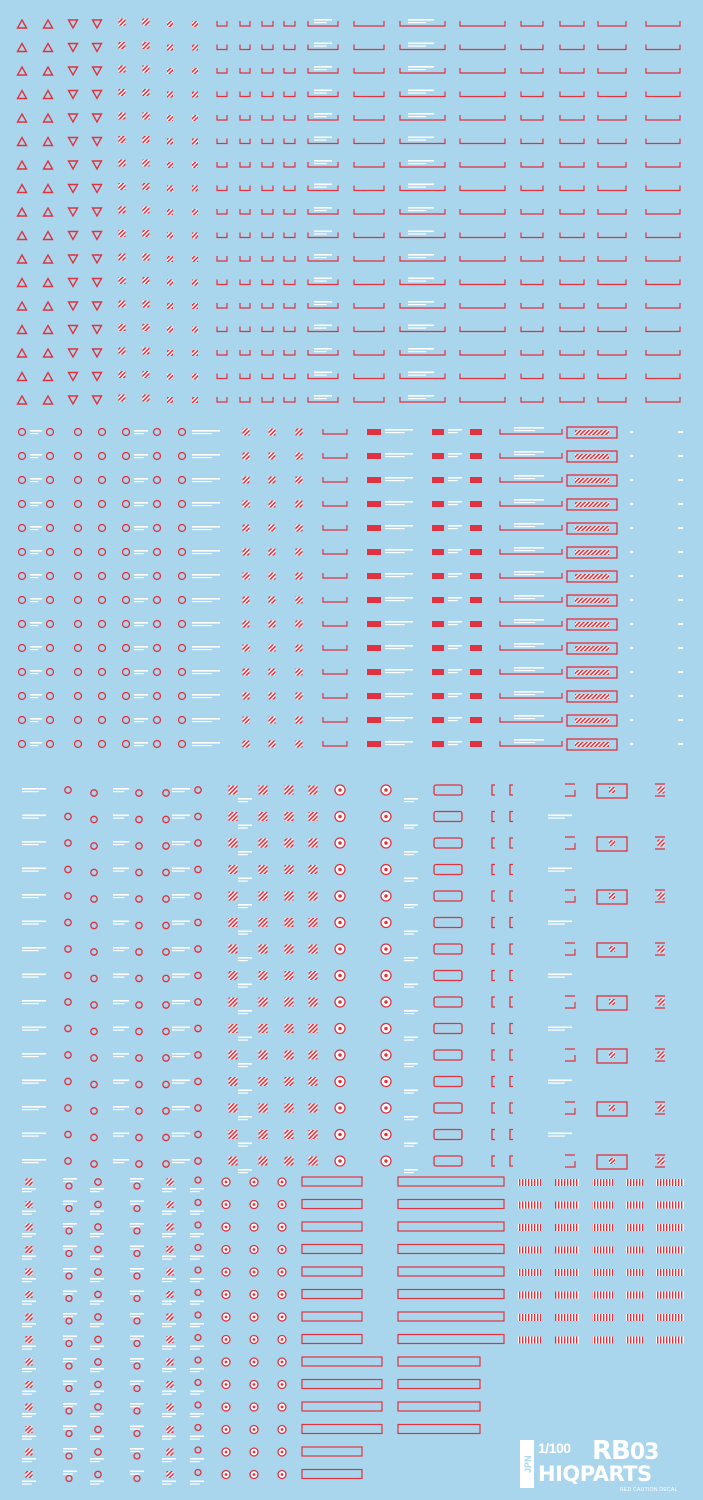 The height and width of the screenshot is (1500, 703). I want to click on pill-mark, so click(448, 843).